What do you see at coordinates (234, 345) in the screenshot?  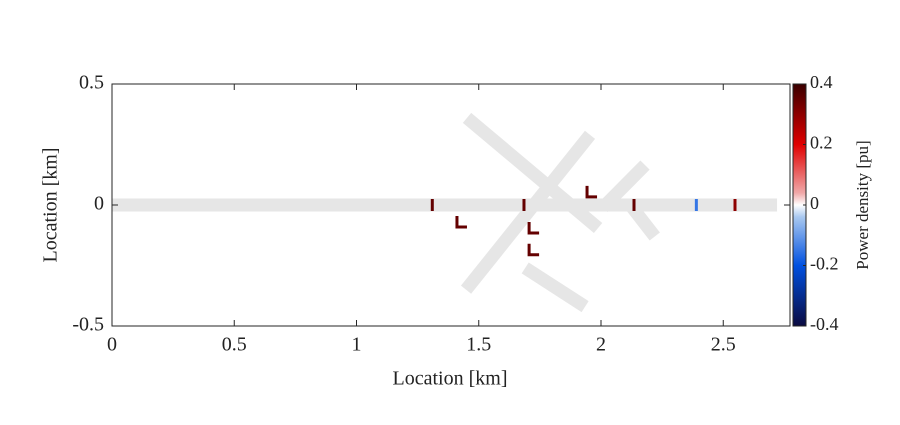 I see `x-tick-label: 0.5` at bounding box center [234, 345].